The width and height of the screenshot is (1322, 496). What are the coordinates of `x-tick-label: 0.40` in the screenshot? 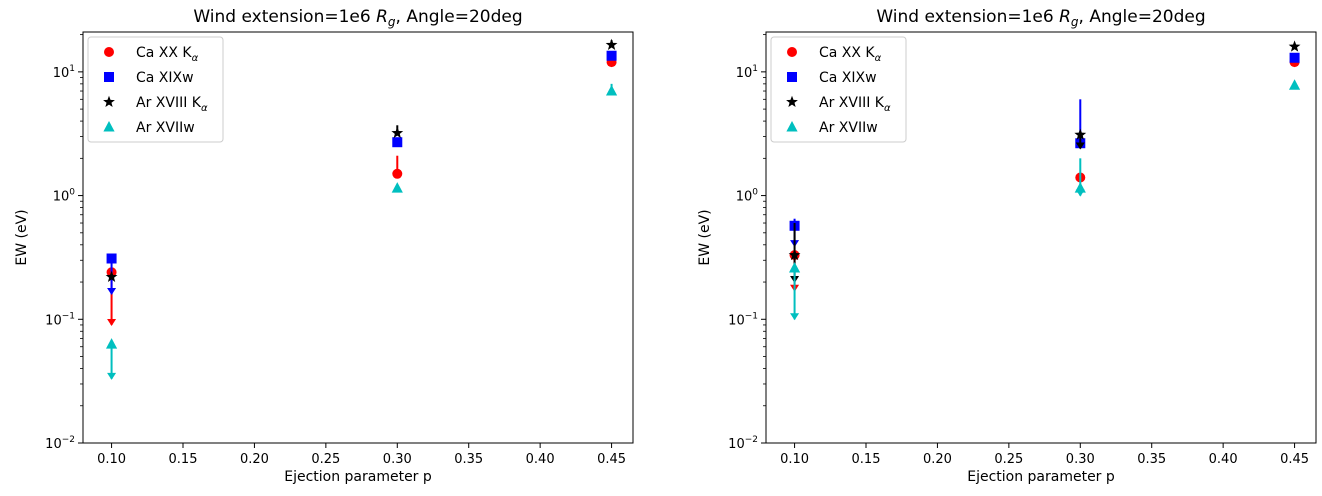 It's located at (540, 459).